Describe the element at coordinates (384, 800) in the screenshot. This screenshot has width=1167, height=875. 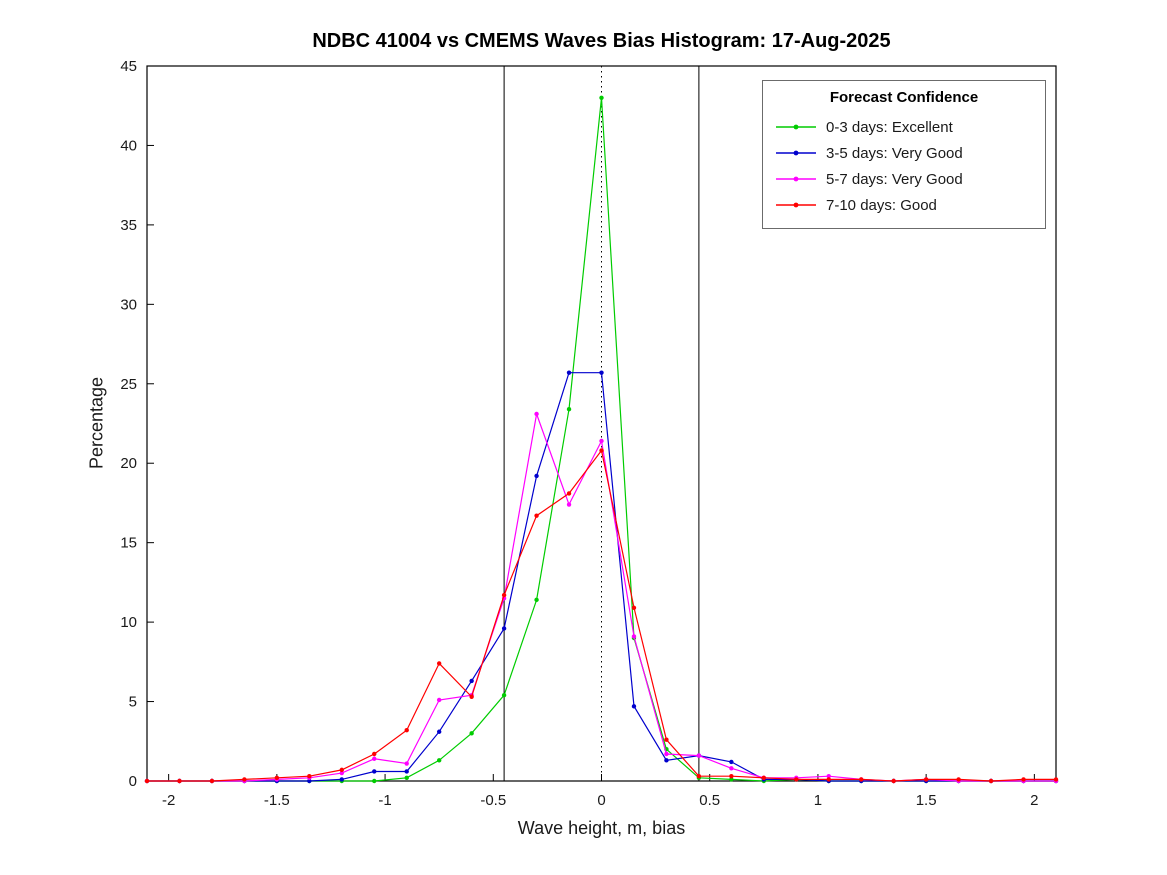
I see `x-tick-label: -1` at that location.